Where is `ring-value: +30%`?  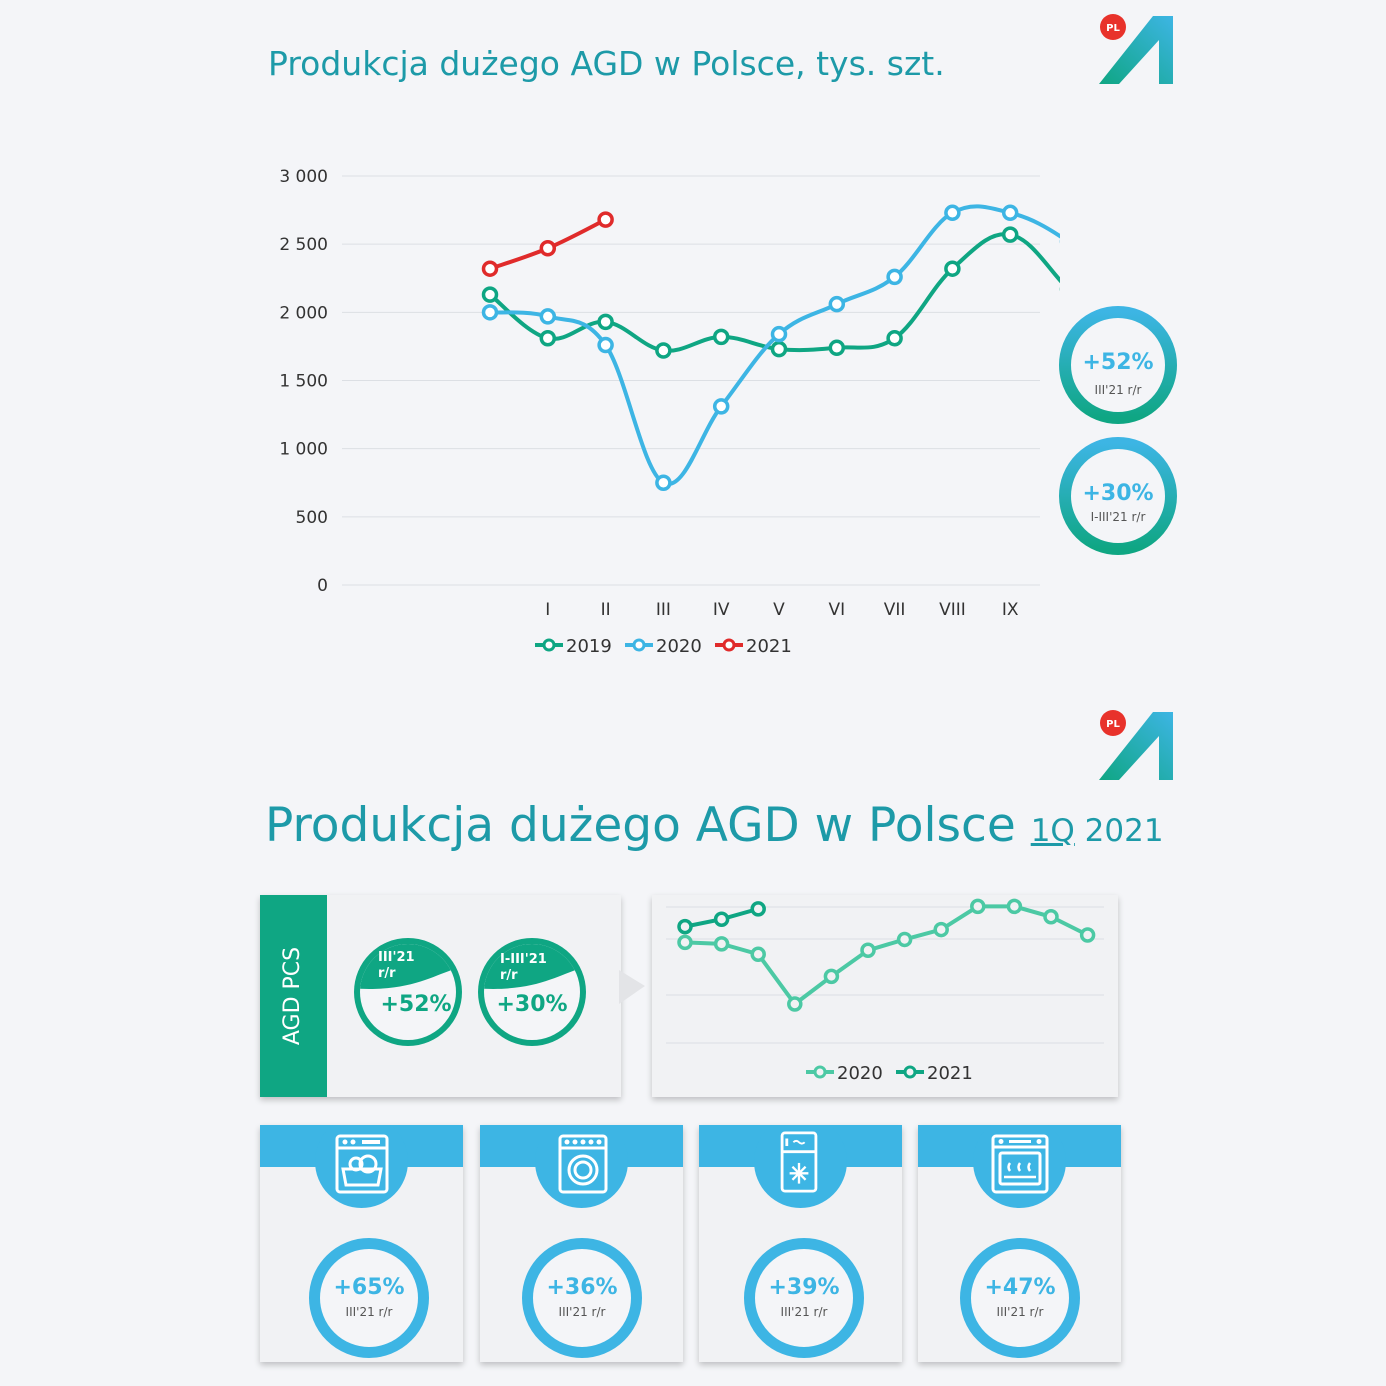 ring-value: +30% is located at coordinates (1118, 493).